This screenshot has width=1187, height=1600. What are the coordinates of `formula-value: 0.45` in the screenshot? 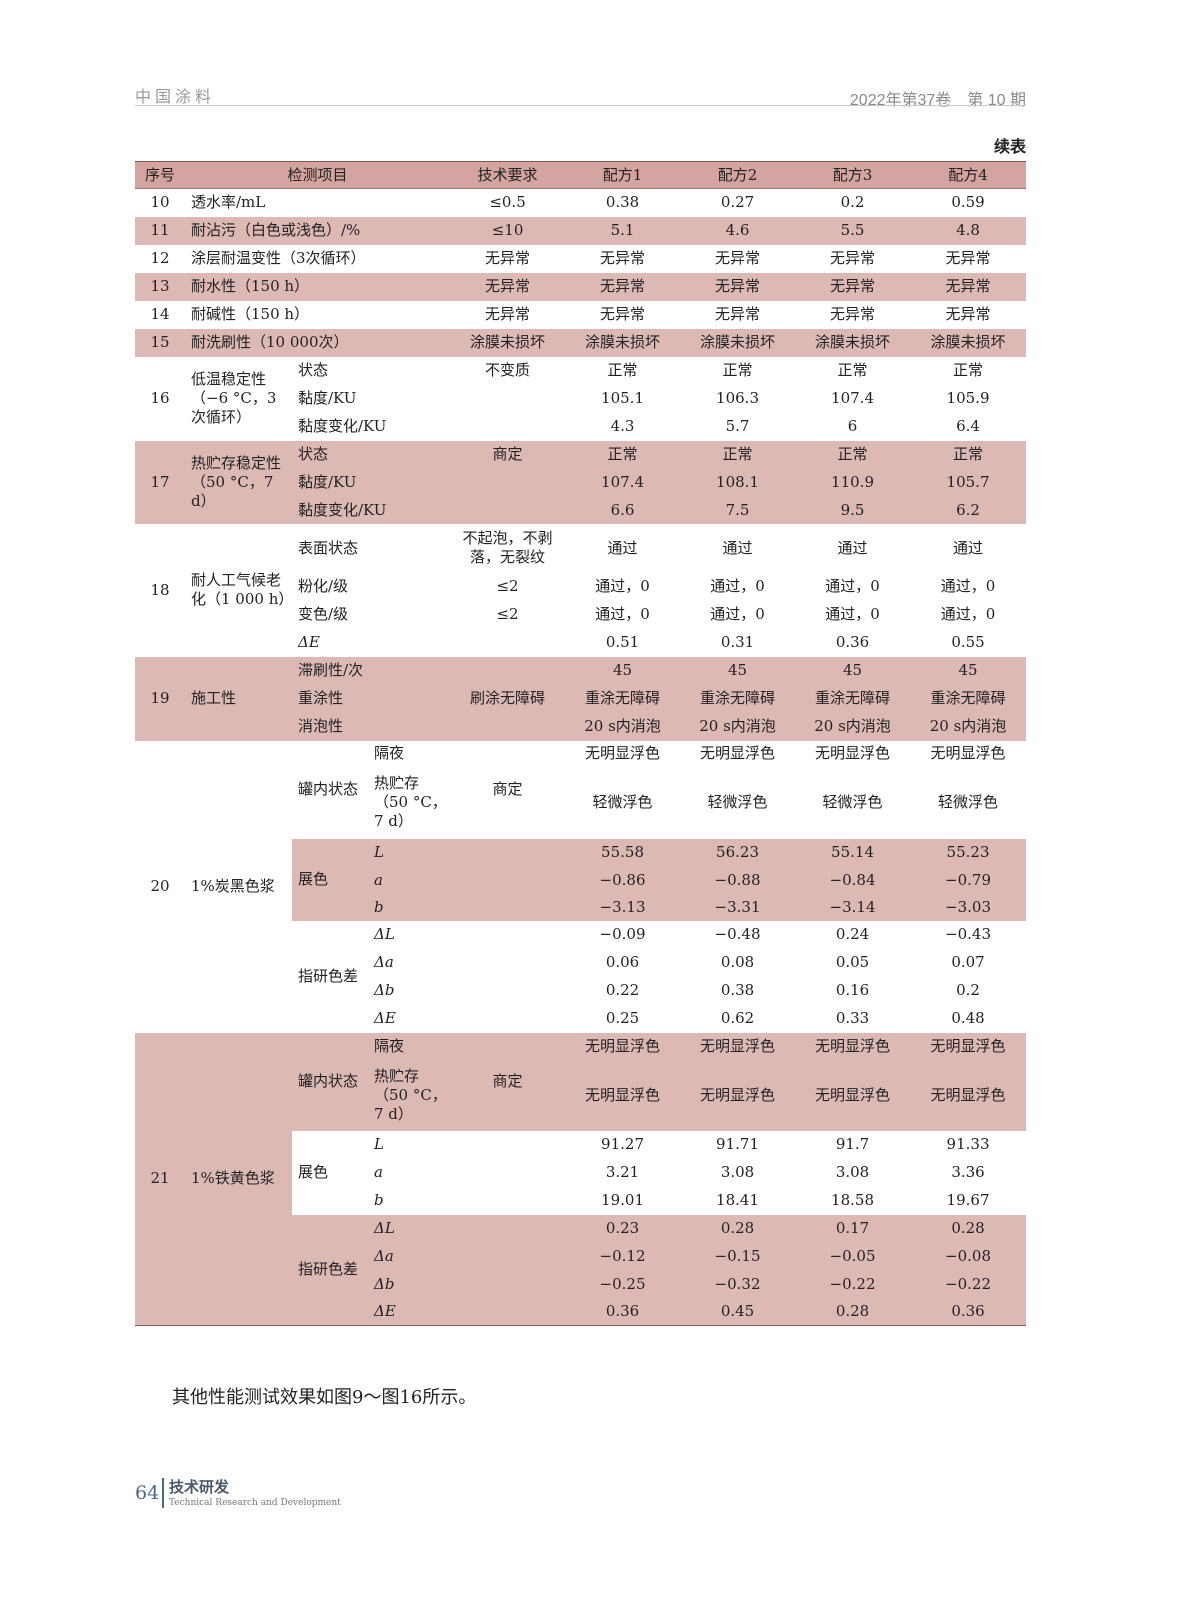 It's located at (738, 1312).